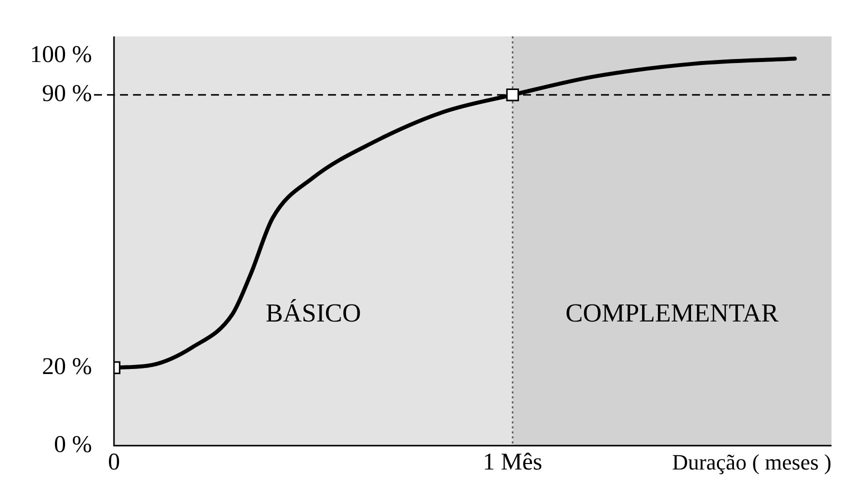 The height and width of the screenshot is (482, 841). Describe the element at coordinates (313, 313) in the screenshot. I see `band-label: BÁSICO` at that location.